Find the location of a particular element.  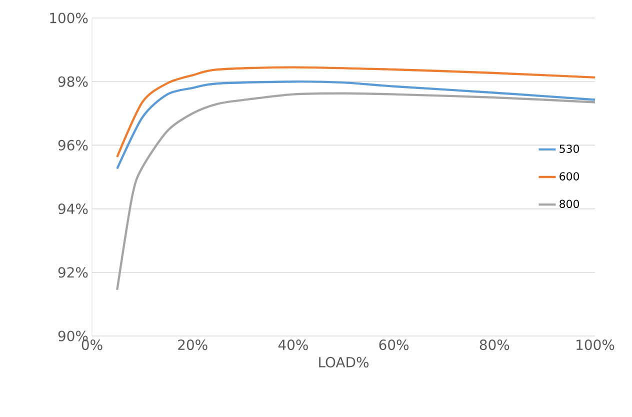

x-tick-label: 60% is located at coordinates (394, 345).